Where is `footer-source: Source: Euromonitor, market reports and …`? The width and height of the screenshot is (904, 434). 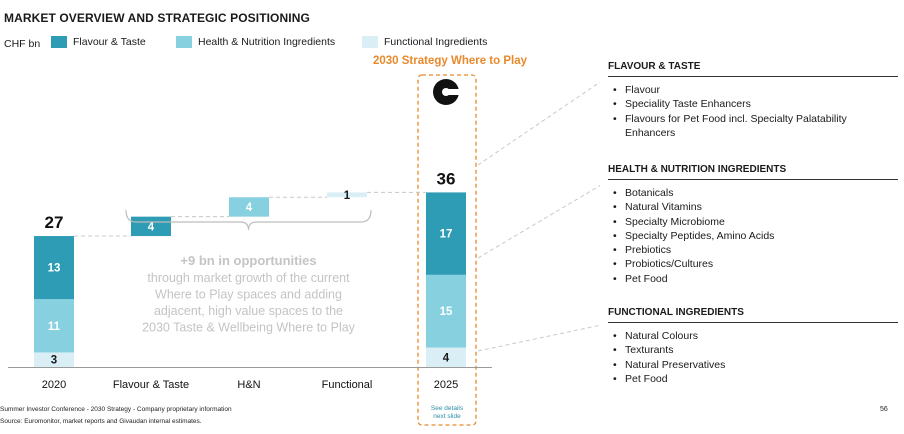 footer-source: Source: Euromonitor, market reports and … is located at coordinates (101, 421).